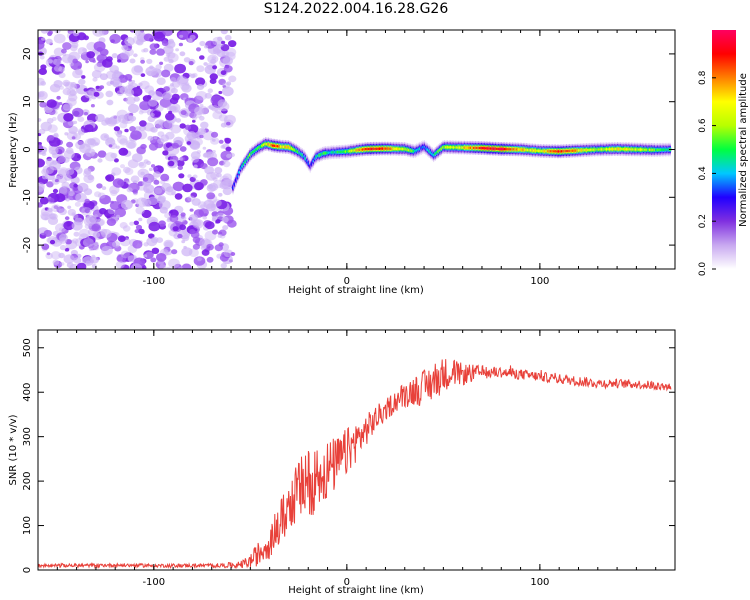  Describe the element at coordinates (27, 525) in the screenshot. I see `snr-y-tick-label: 100` at that location.